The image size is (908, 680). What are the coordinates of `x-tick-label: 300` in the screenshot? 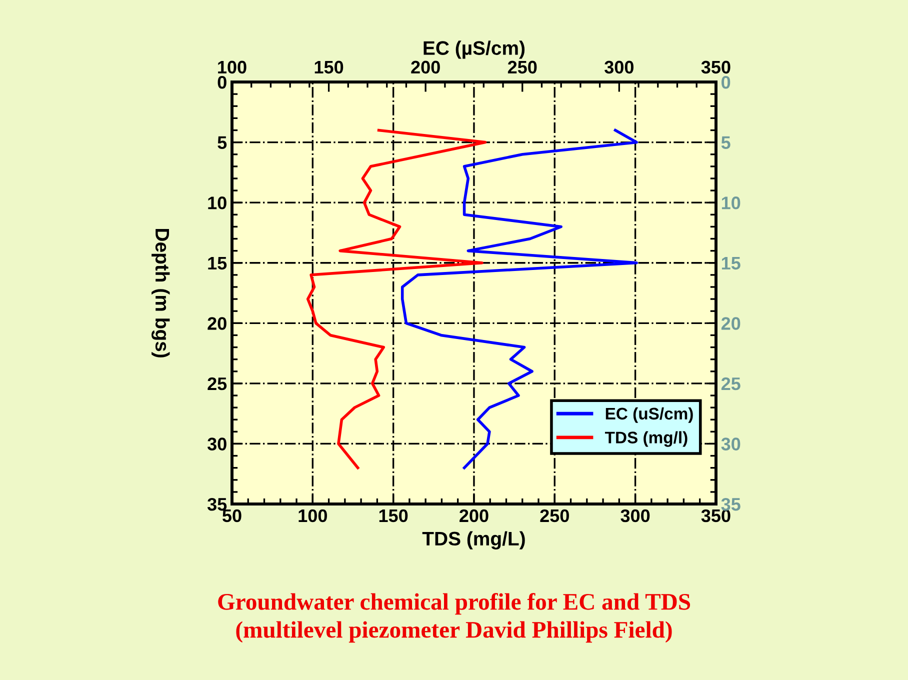 It's located at (635, 515).